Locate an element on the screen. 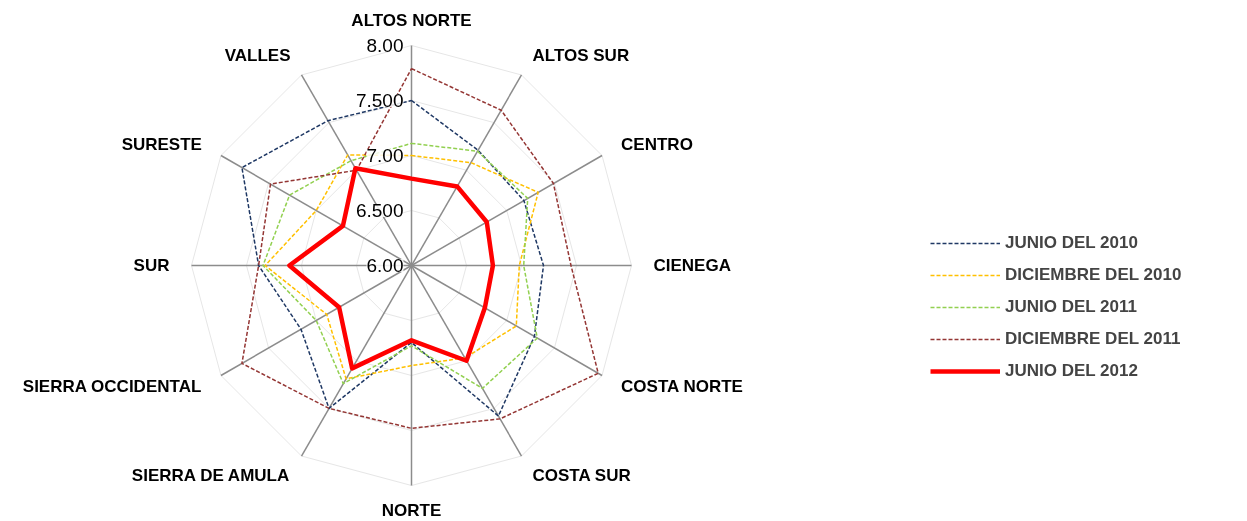 This screenshot has height=521, width=1247. legend-label: JUNIO DEL 2011 is located at coordinates (1071, 307).